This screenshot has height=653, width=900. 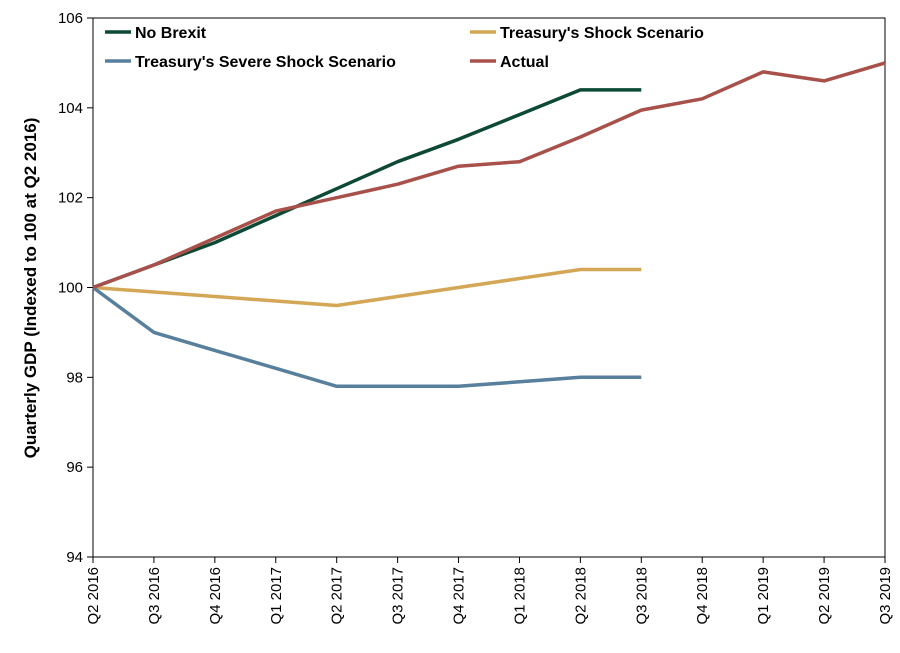 I want to click on x-tick-label: Q4 2016, so click(x=215, y=596).